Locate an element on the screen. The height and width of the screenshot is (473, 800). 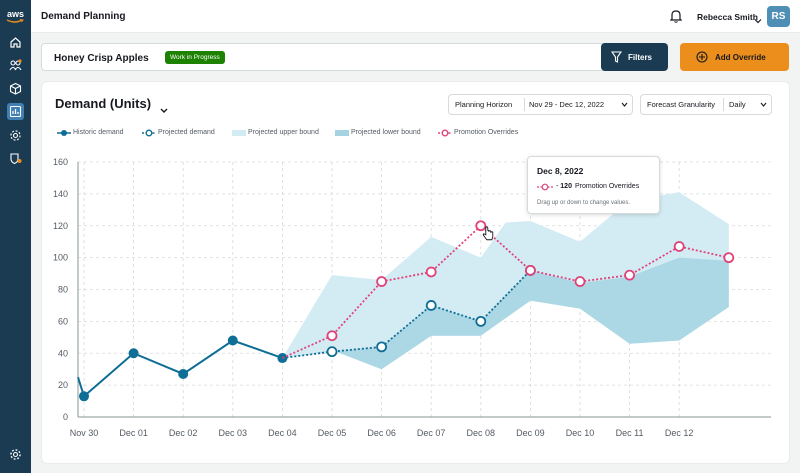
user-name: Rebecca Smith is located at coordinates (727, 17).